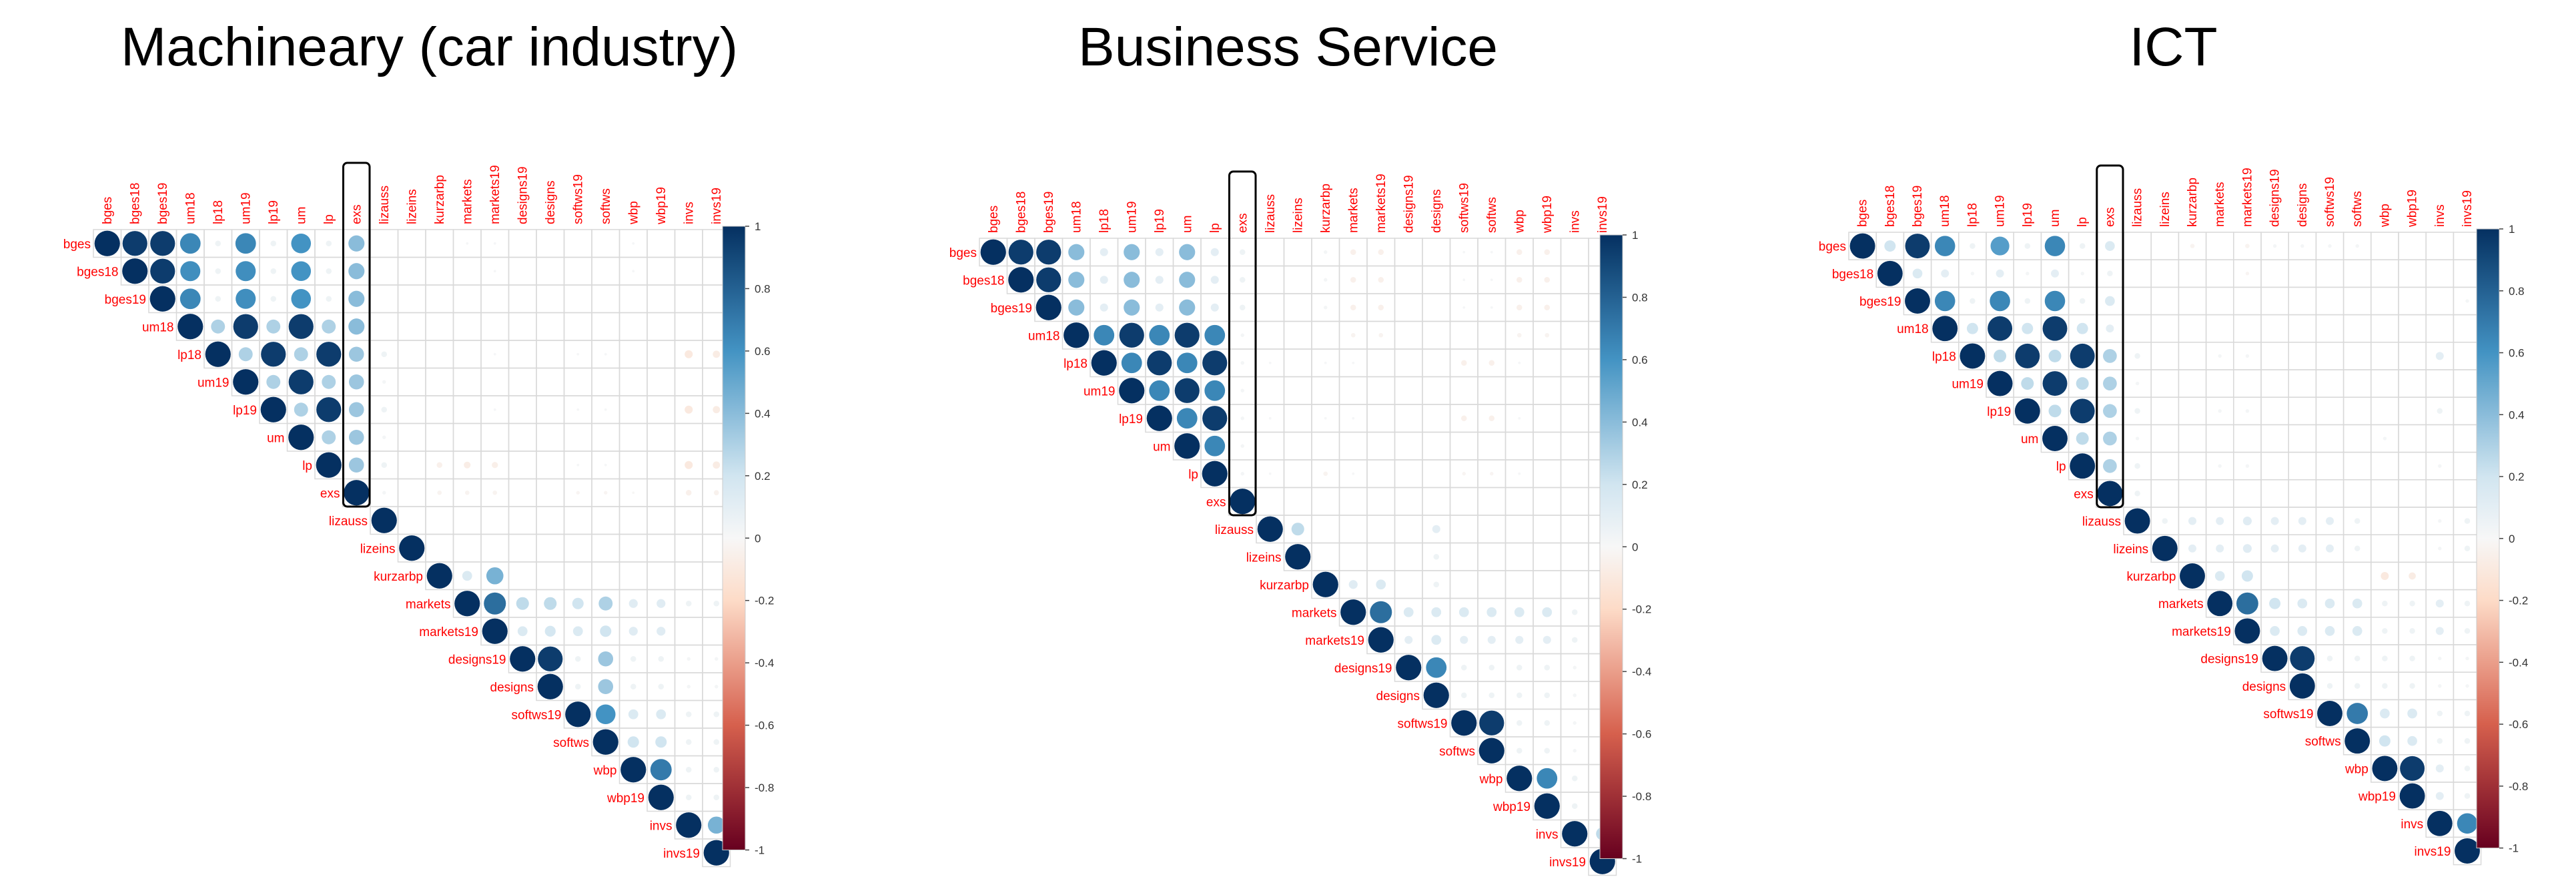  Describe the element at coordinates (625, 799) in the screenshot. I see `row-label: wbp19` at that location.